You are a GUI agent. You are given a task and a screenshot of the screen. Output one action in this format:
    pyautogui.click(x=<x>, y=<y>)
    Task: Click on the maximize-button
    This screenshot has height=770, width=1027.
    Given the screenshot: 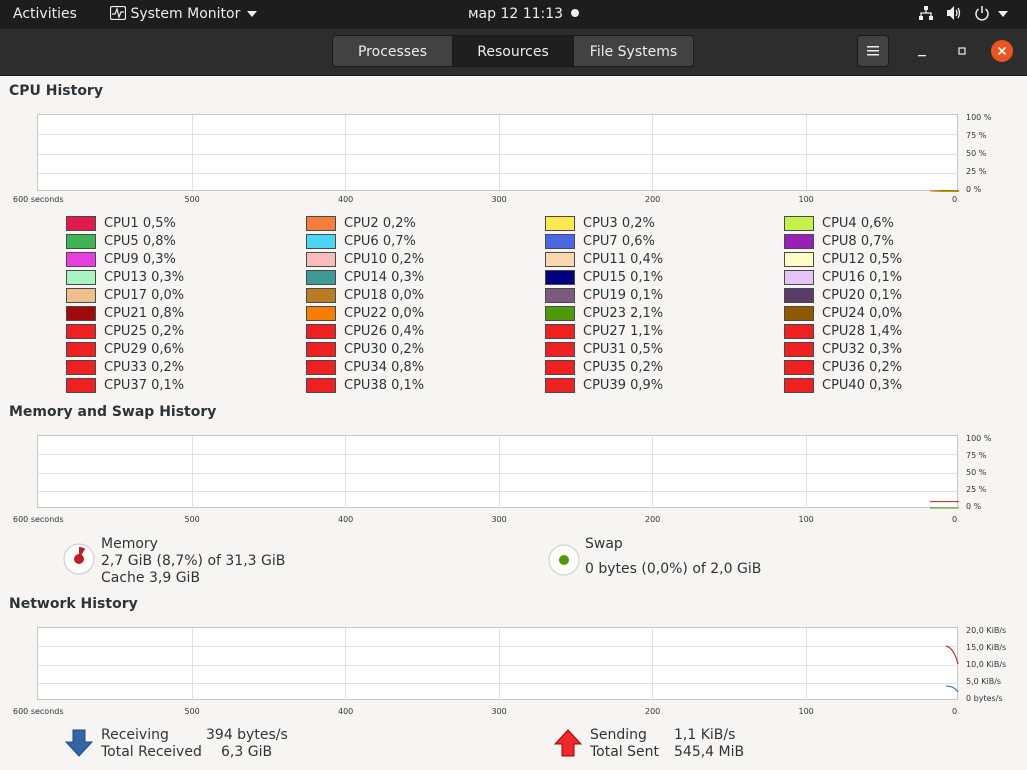 What is the action you would take?
    pyautogui.click(x=962, y=51)
    